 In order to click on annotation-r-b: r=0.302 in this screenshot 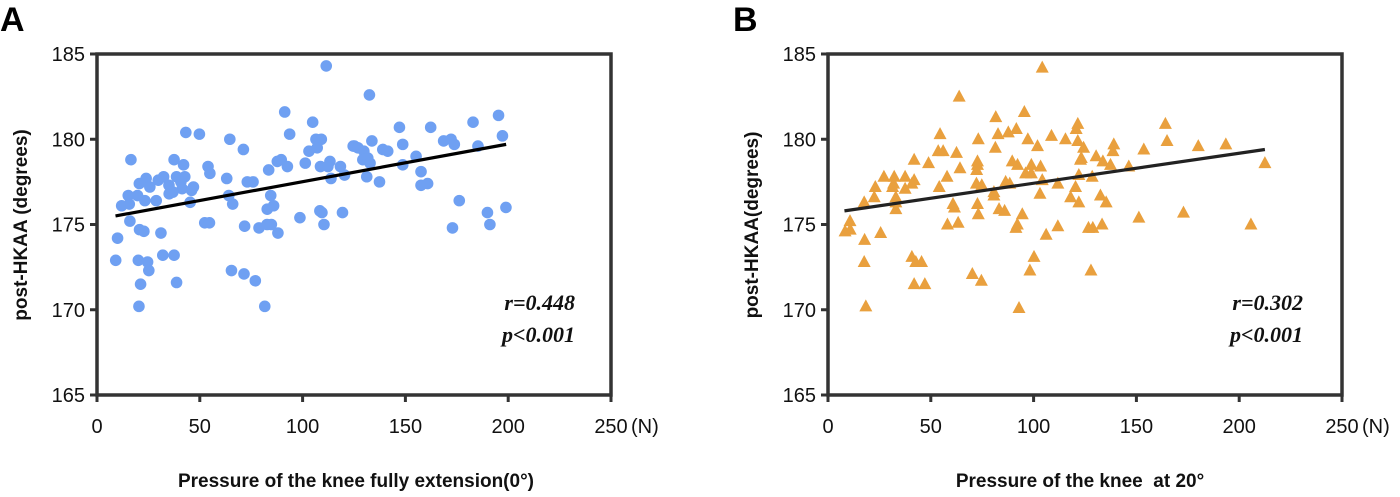, I will do `click(1267, 302)`.